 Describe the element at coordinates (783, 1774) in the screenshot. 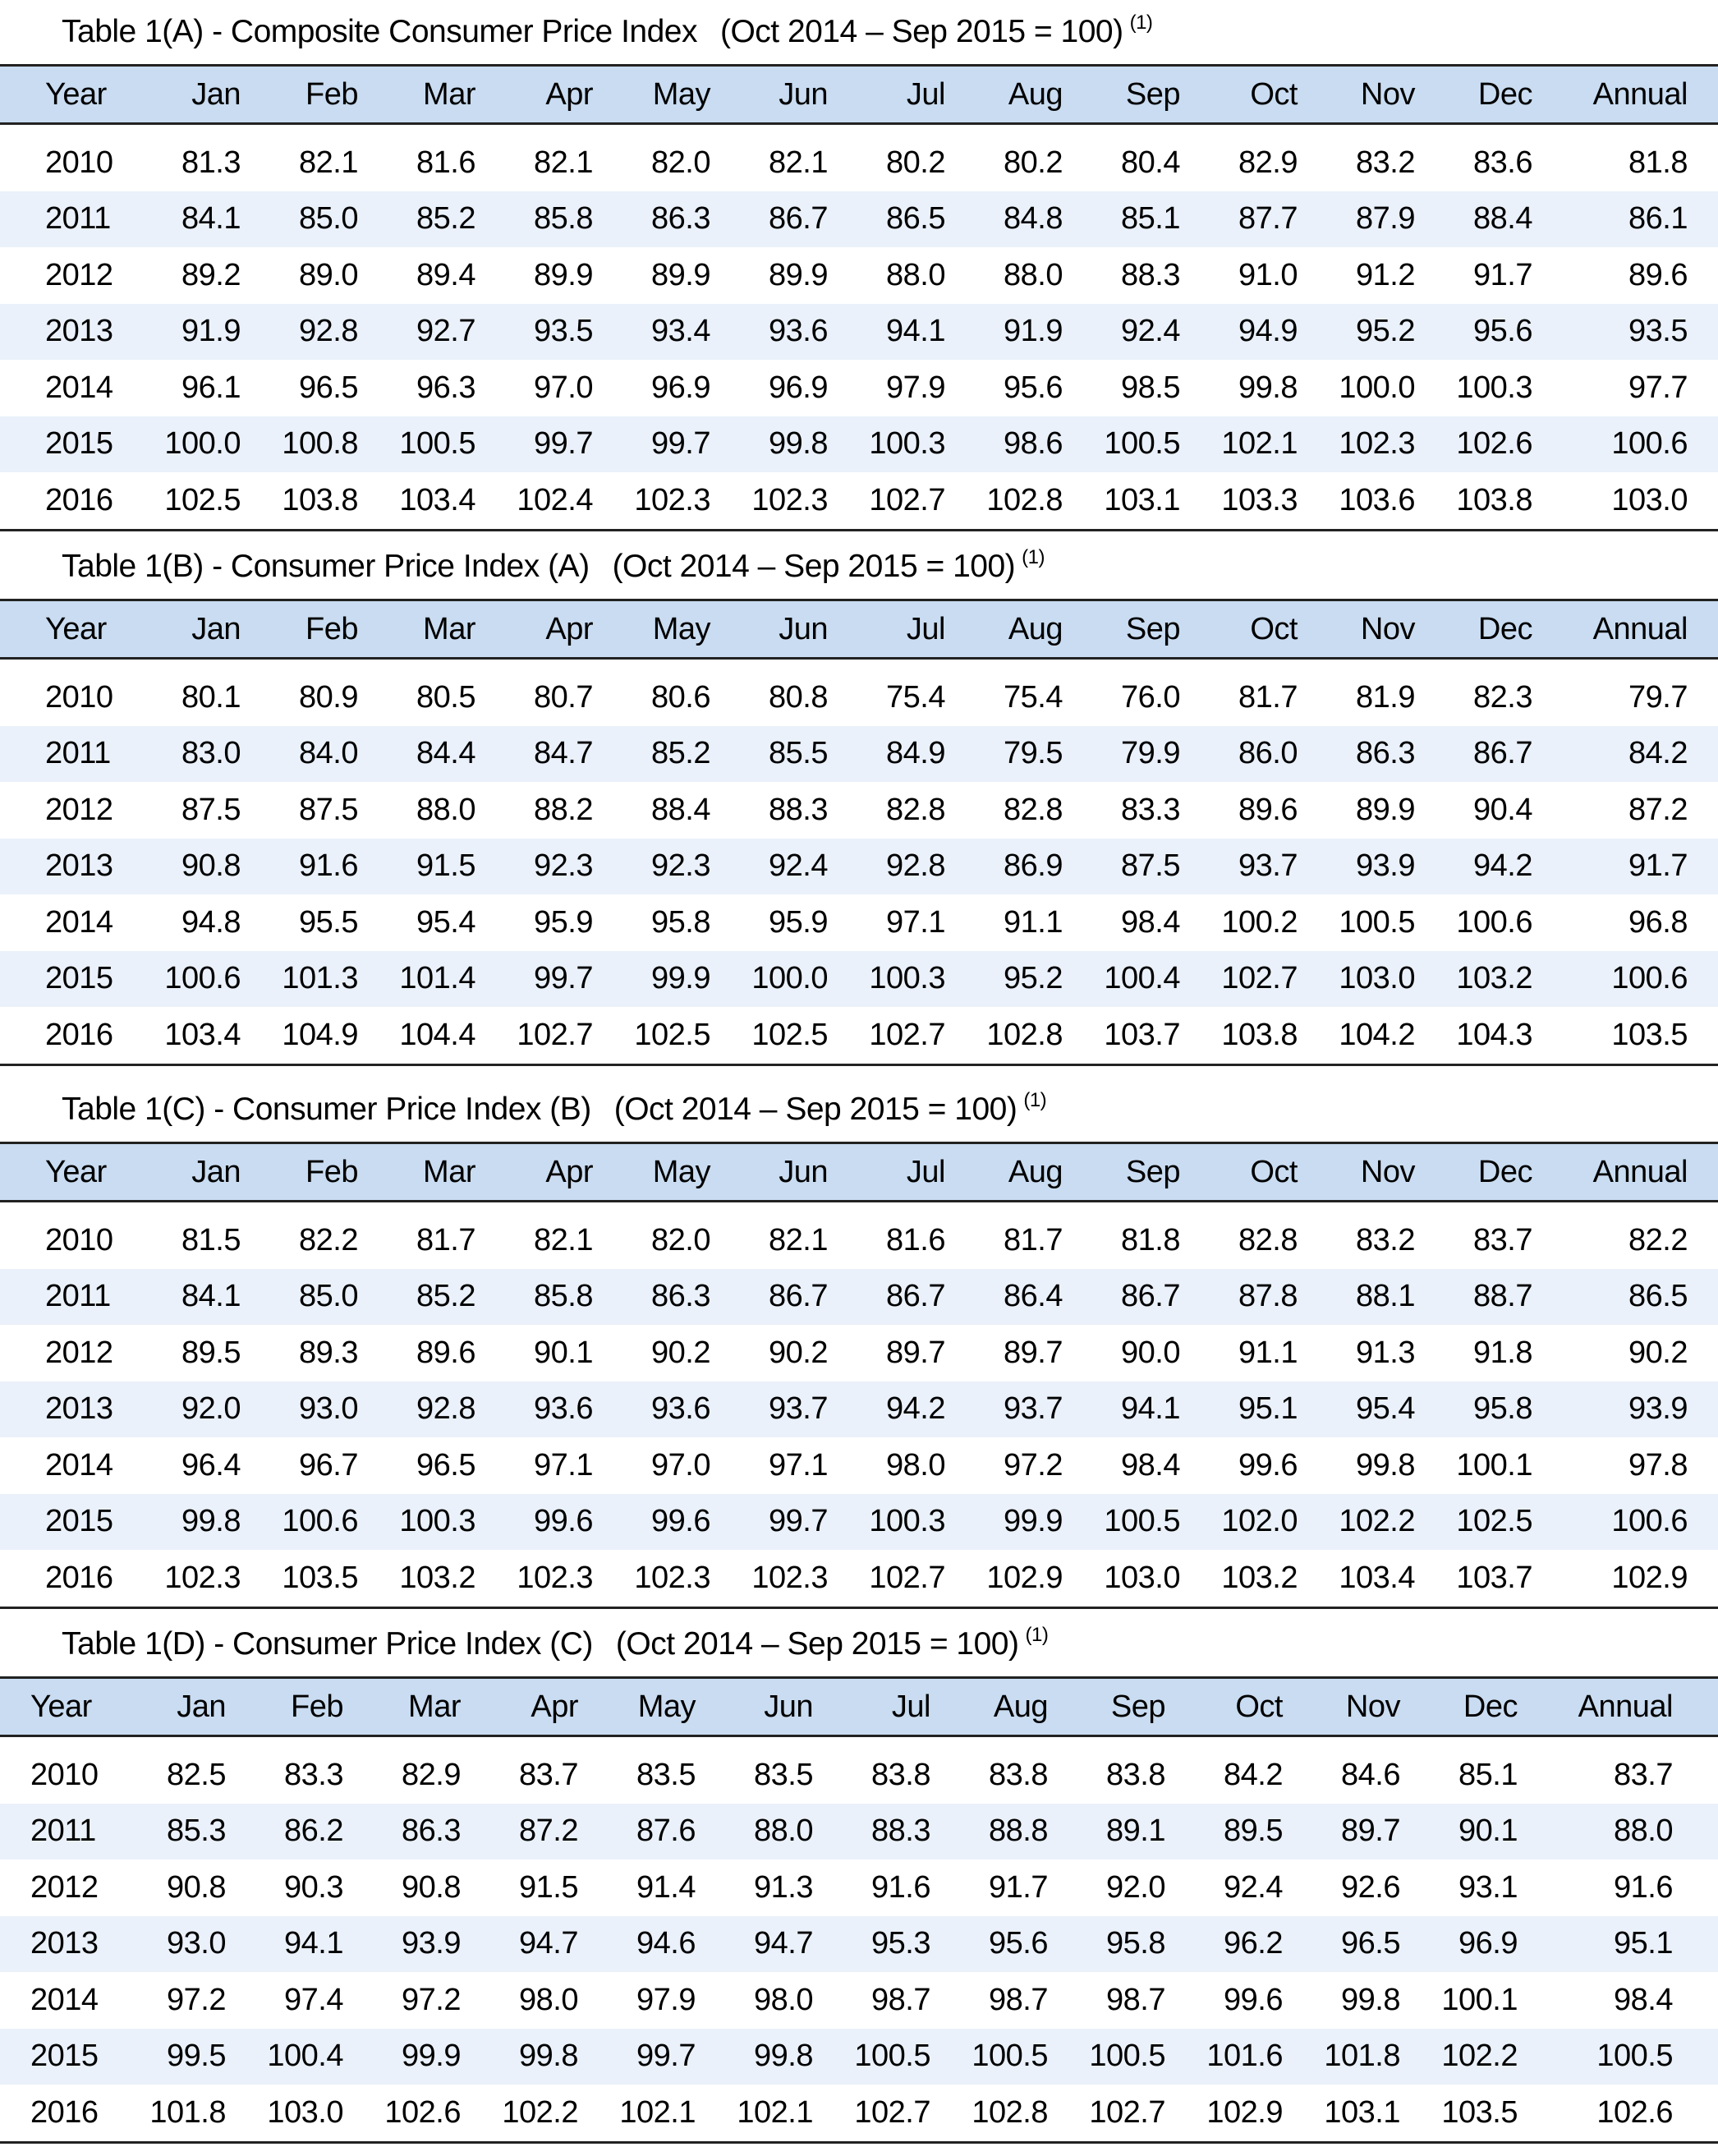

I see `value-cell: 83.5` at that location.